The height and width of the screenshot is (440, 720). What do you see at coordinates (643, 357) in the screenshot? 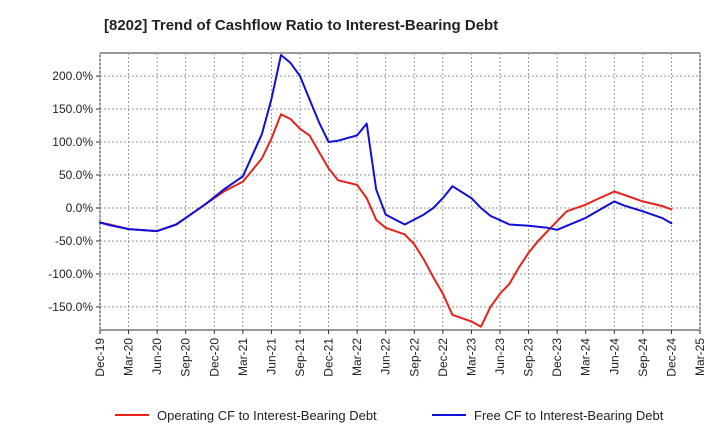
I see `x-tick-label: Sep-24` at bounding box center [643, 357].